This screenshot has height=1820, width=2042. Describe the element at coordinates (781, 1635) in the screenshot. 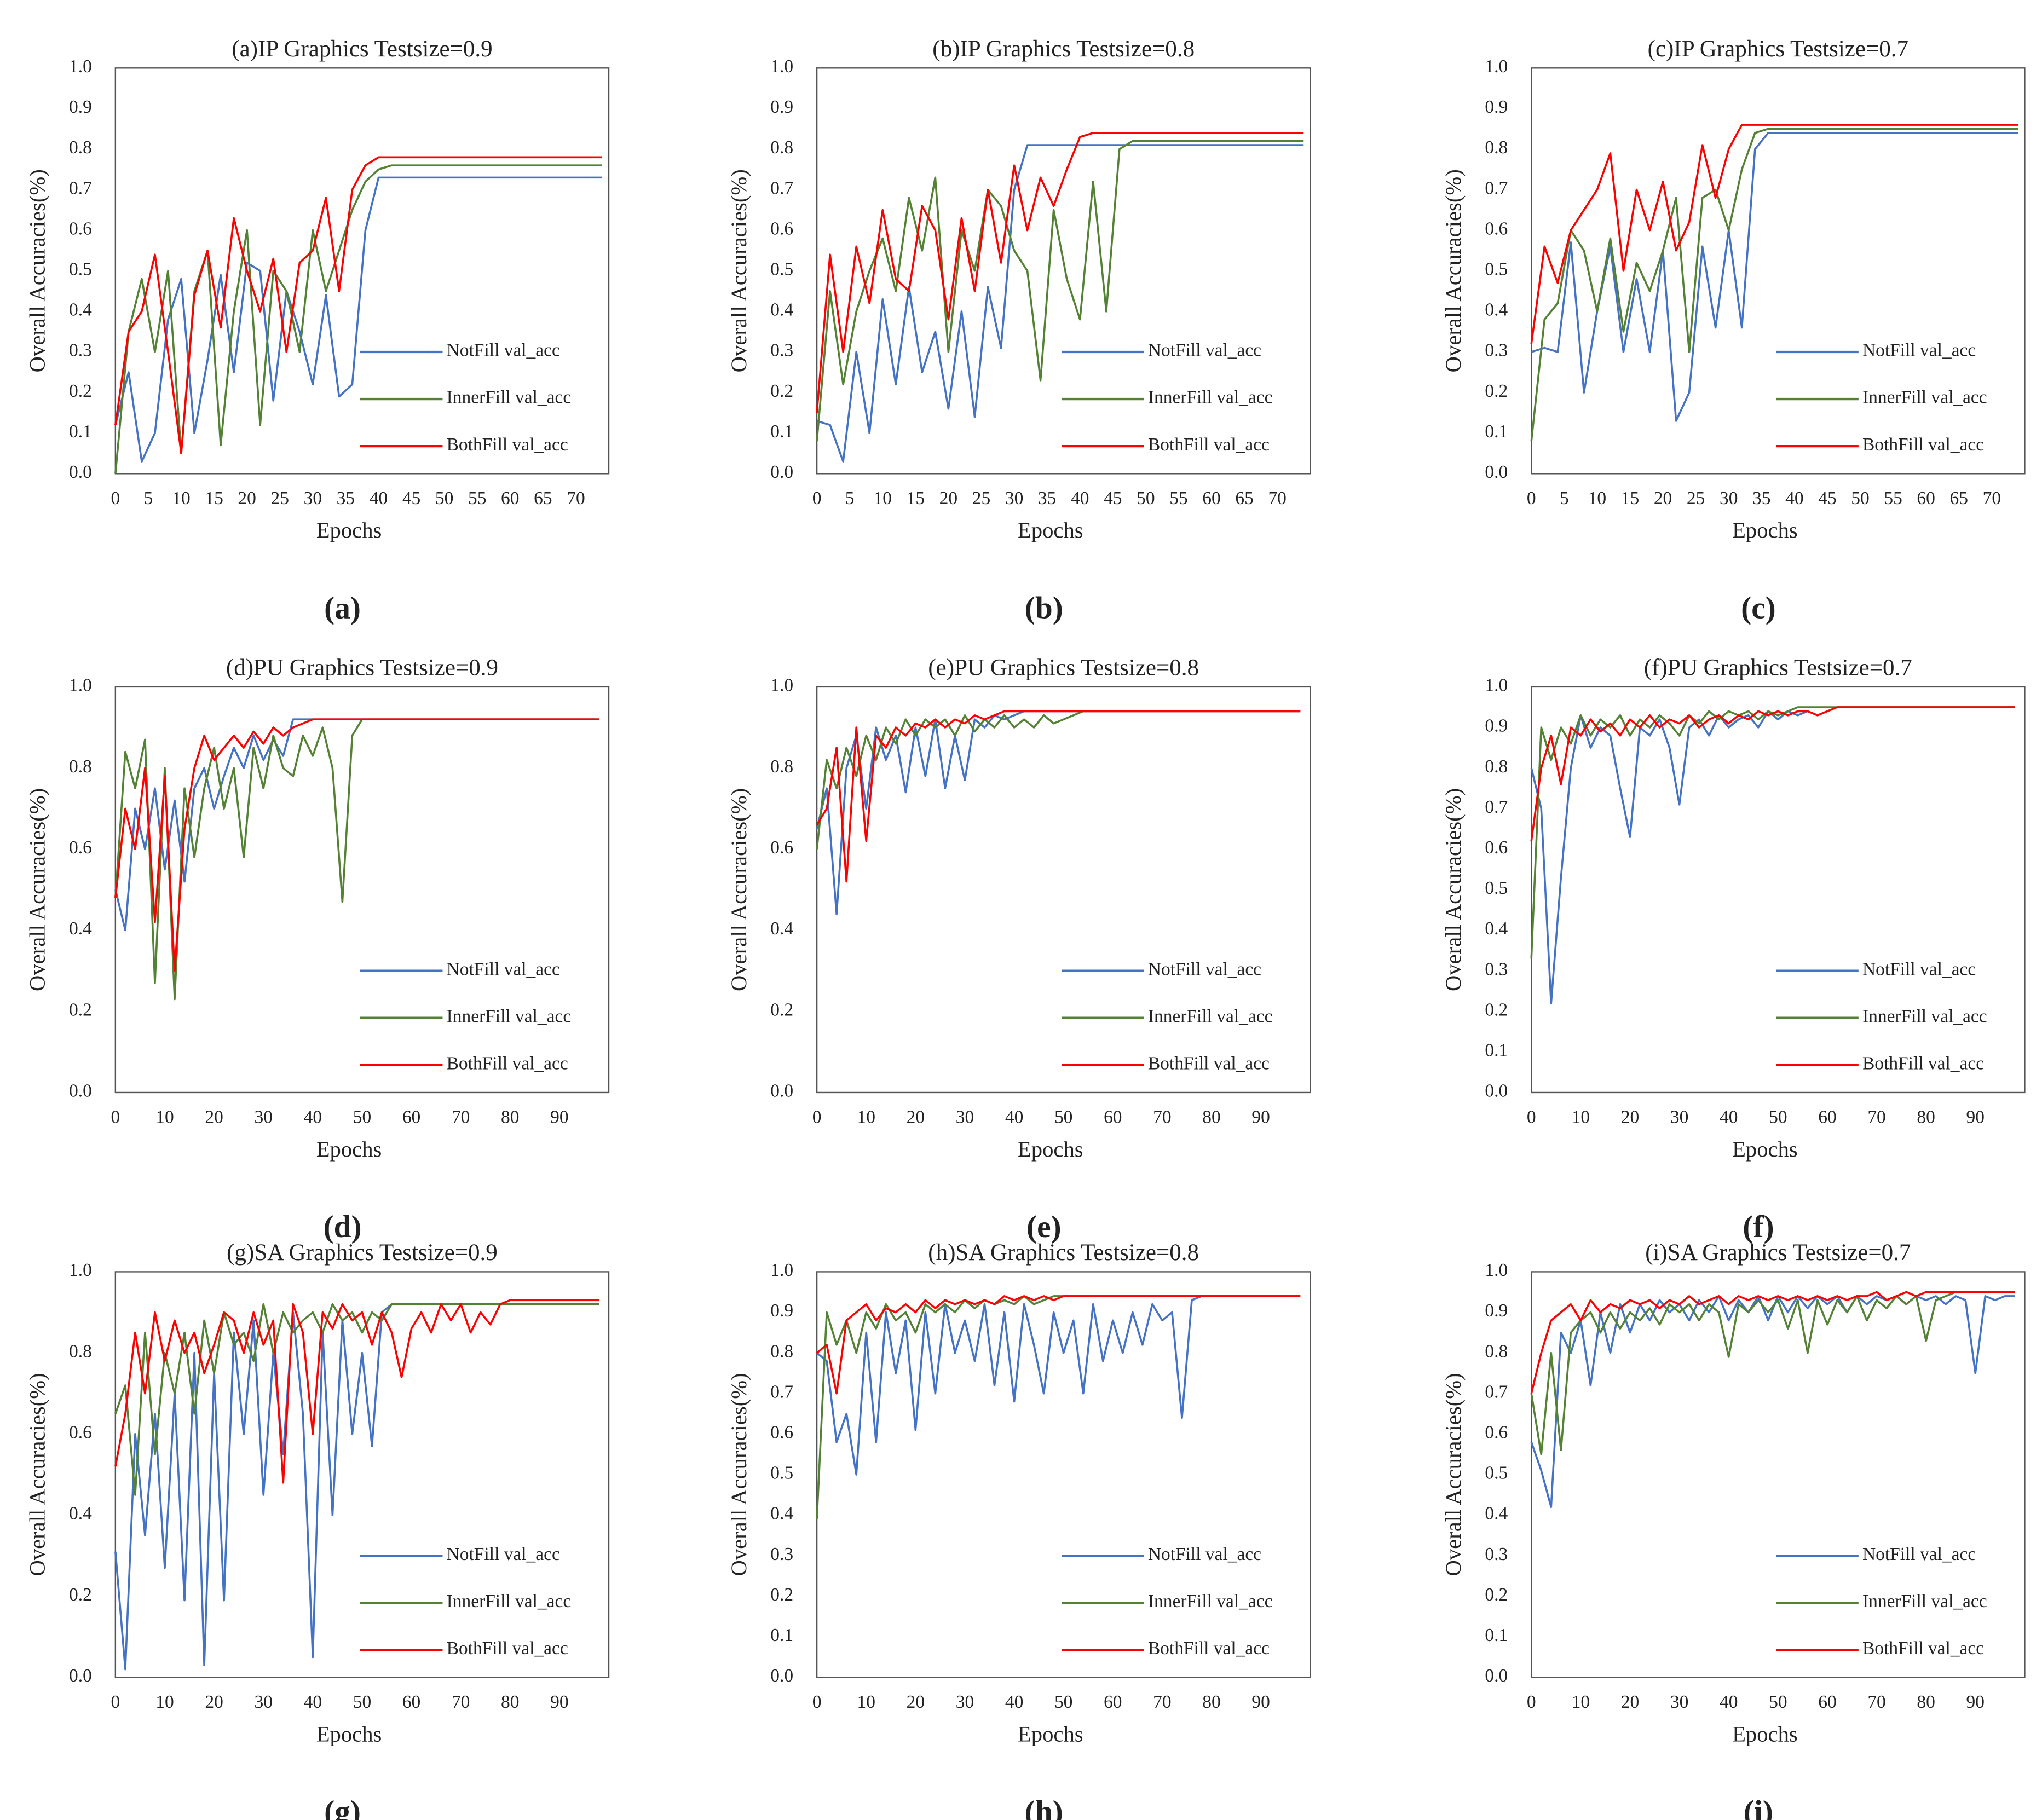

I see `y-tick-label: 0.1` at that location.